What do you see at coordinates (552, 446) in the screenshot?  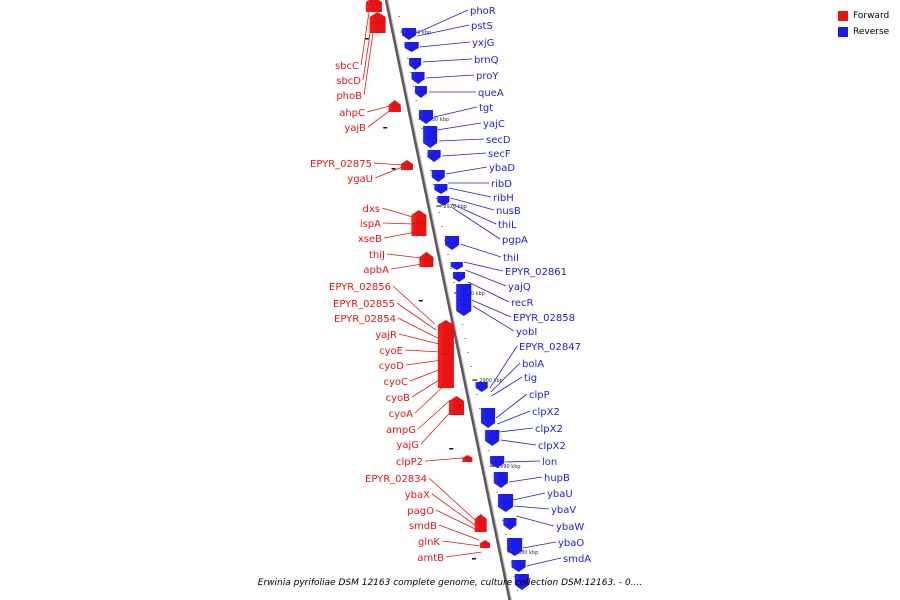 I see `gene-label-reverse: clpX2` at bounding box center [552, 446].